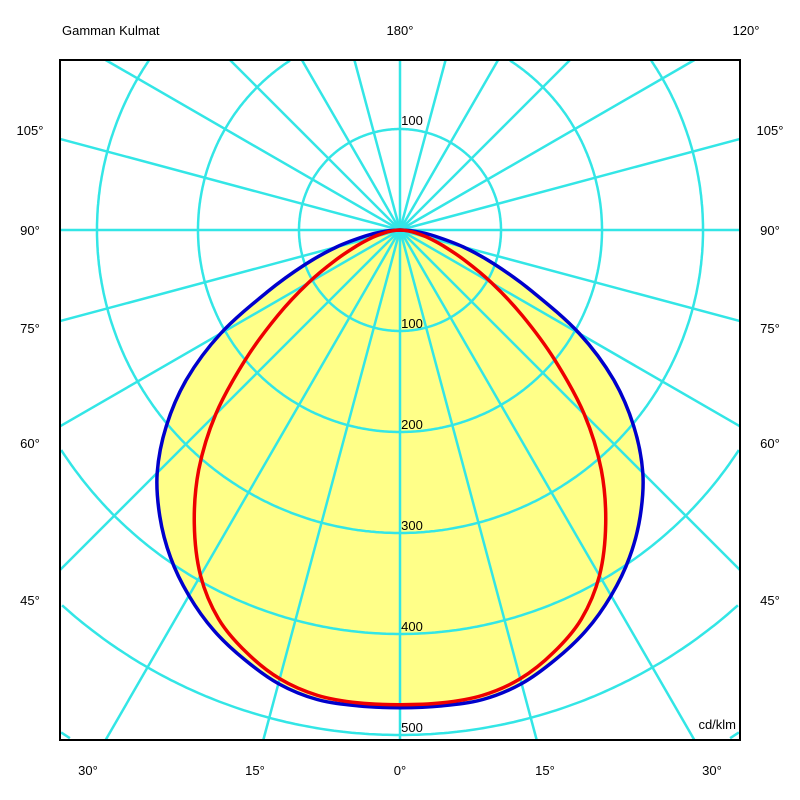 The image size is (800, 800). Describe the element at coordinates (770, 443) in the screenshot. I see `right-label-60: 60°` at that location.